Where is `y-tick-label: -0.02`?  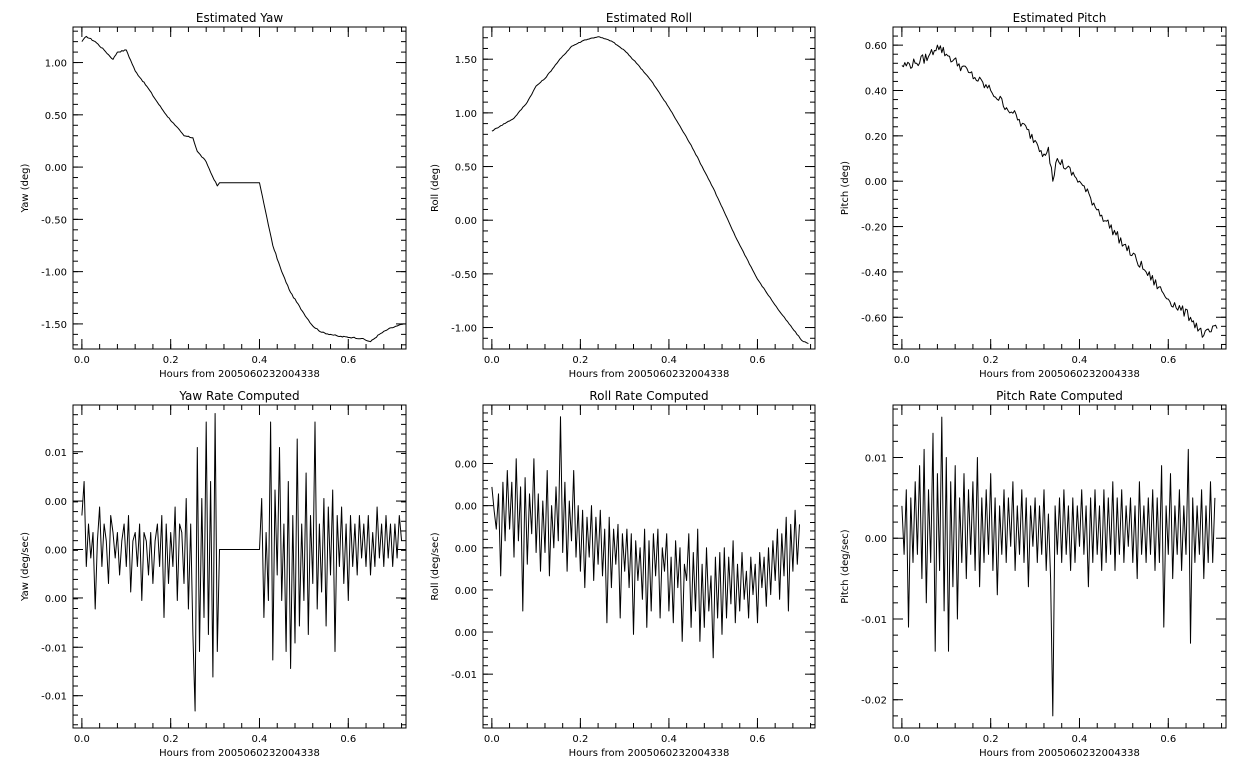 y-tick-label: -0.02 is located at coordinates (874, 701).